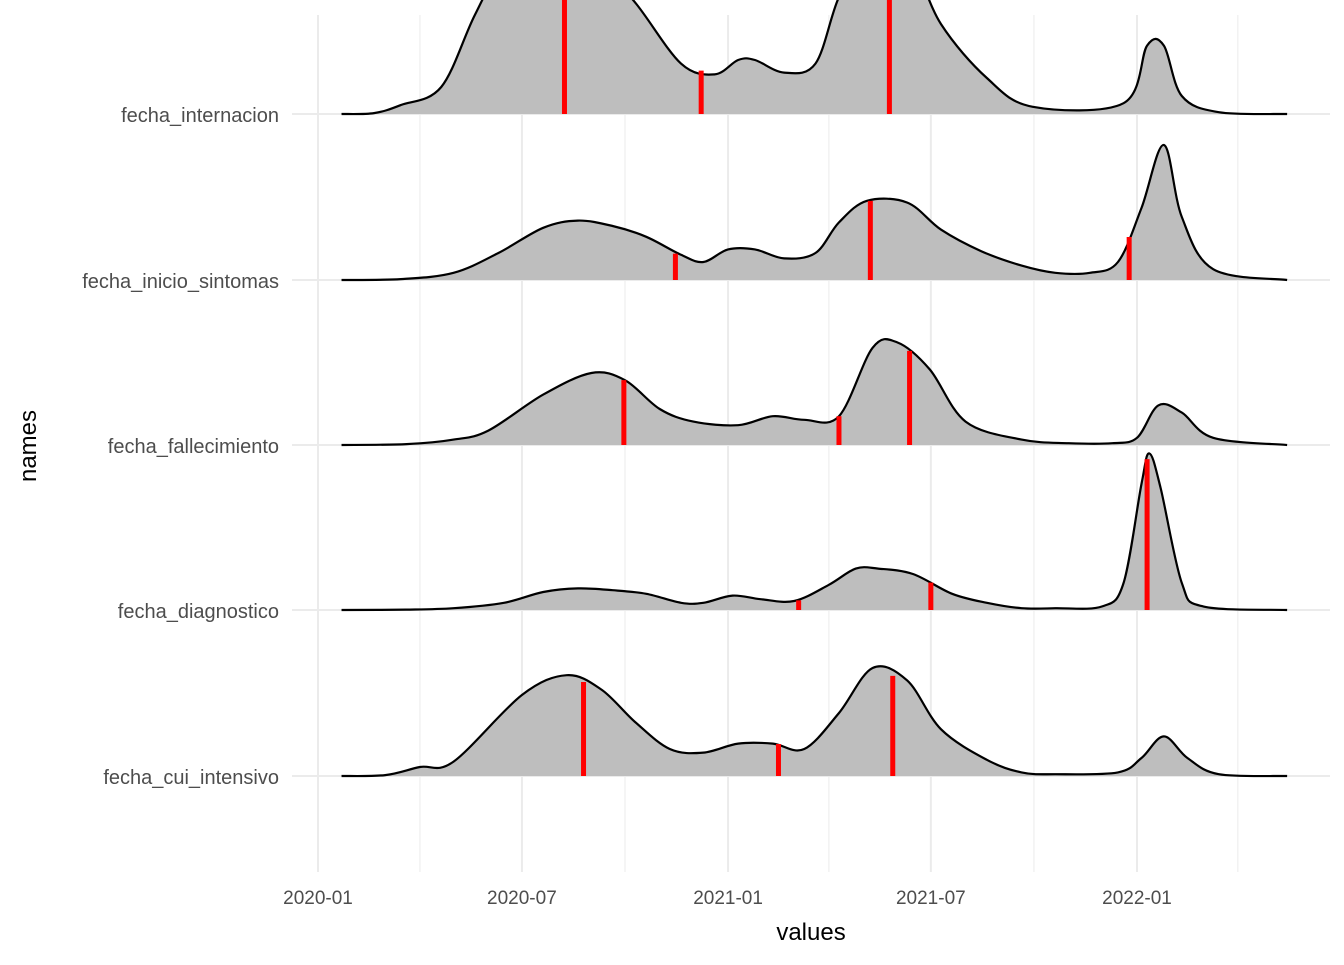  I want to click on ridge-fecha_cui_intensivo, so click(814, 721).